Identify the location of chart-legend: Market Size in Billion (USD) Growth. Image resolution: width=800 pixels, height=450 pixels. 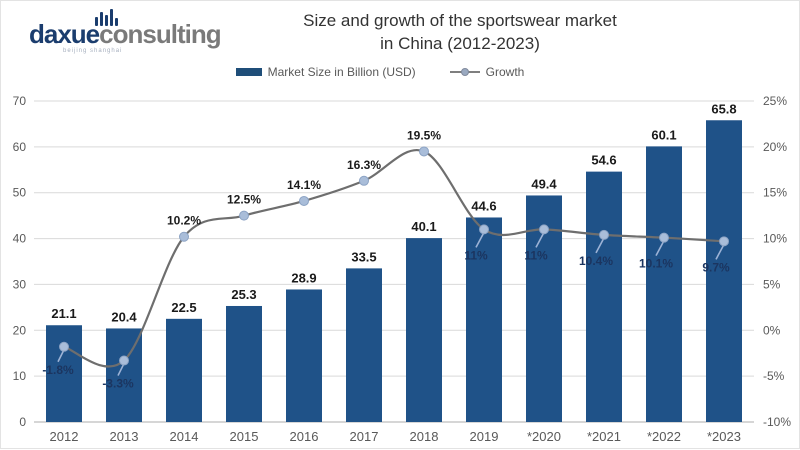
(380, 72).